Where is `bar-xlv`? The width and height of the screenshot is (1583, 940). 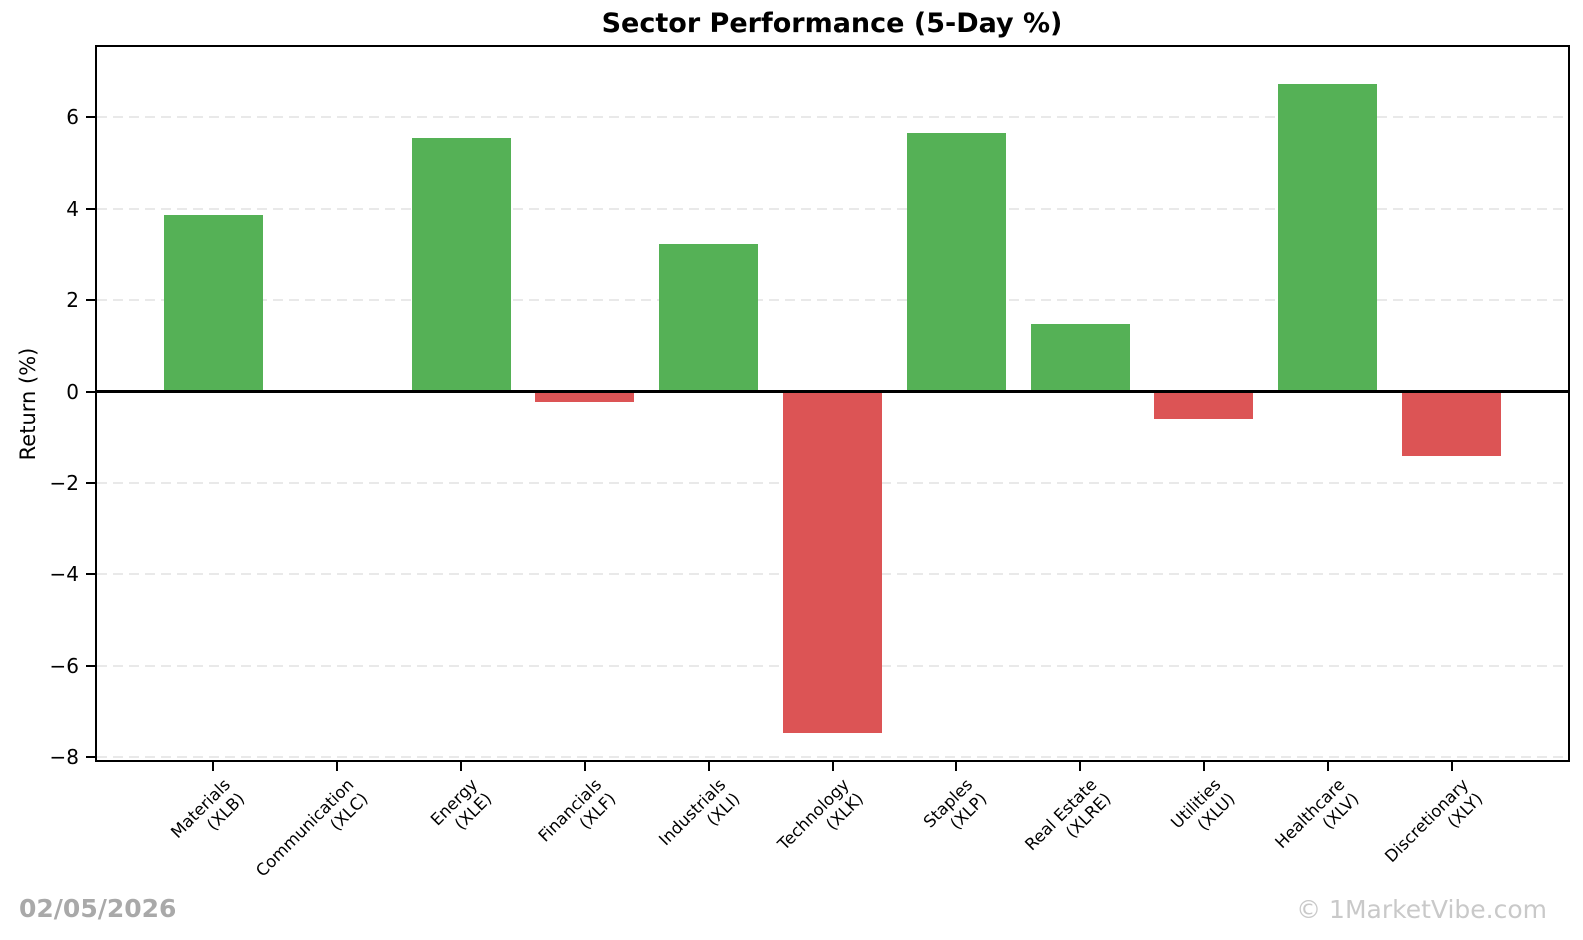 bar-xlv is located at coordinates (1328, 238).